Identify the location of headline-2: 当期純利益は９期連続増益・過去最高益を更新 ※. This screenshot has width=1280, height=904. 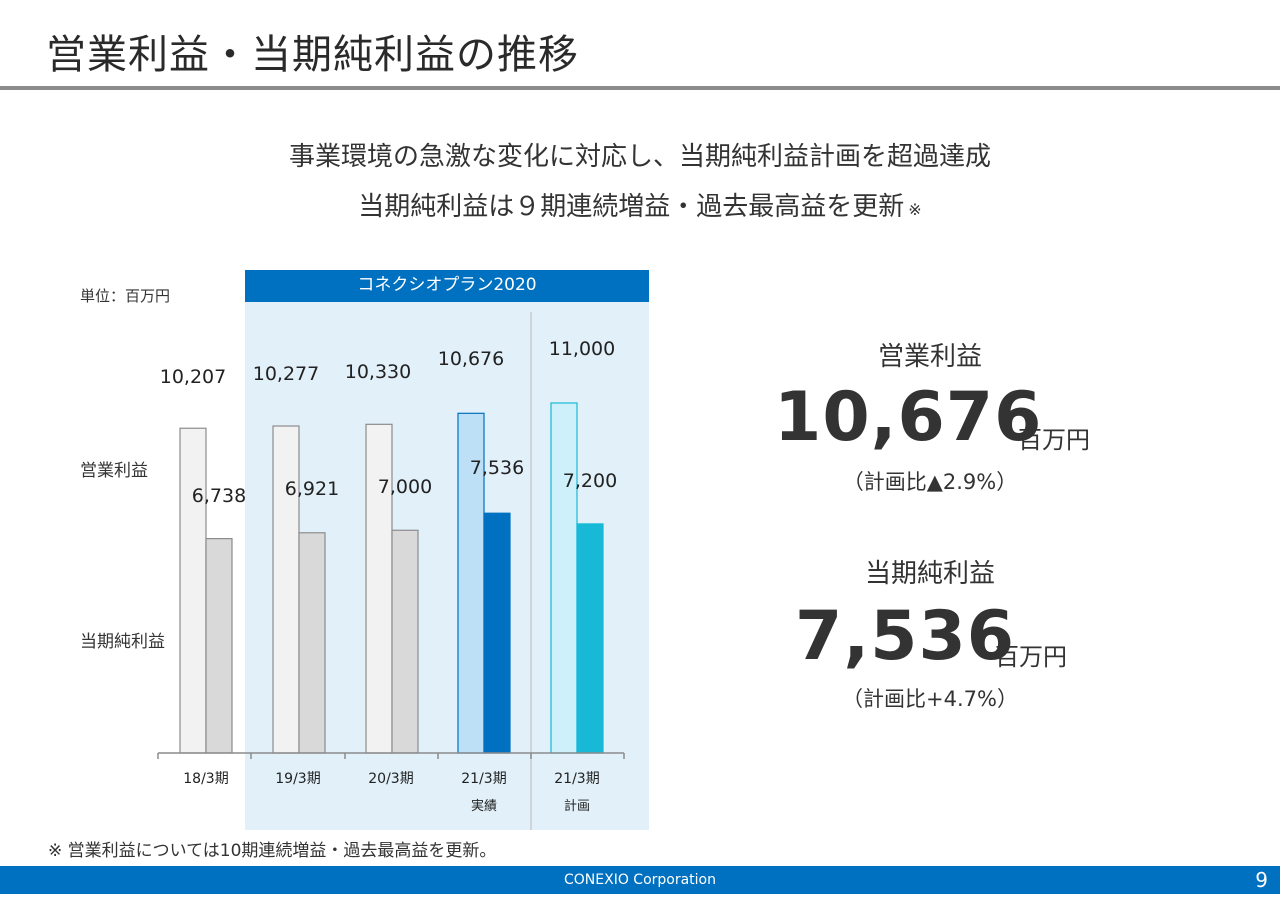
(640, 204).